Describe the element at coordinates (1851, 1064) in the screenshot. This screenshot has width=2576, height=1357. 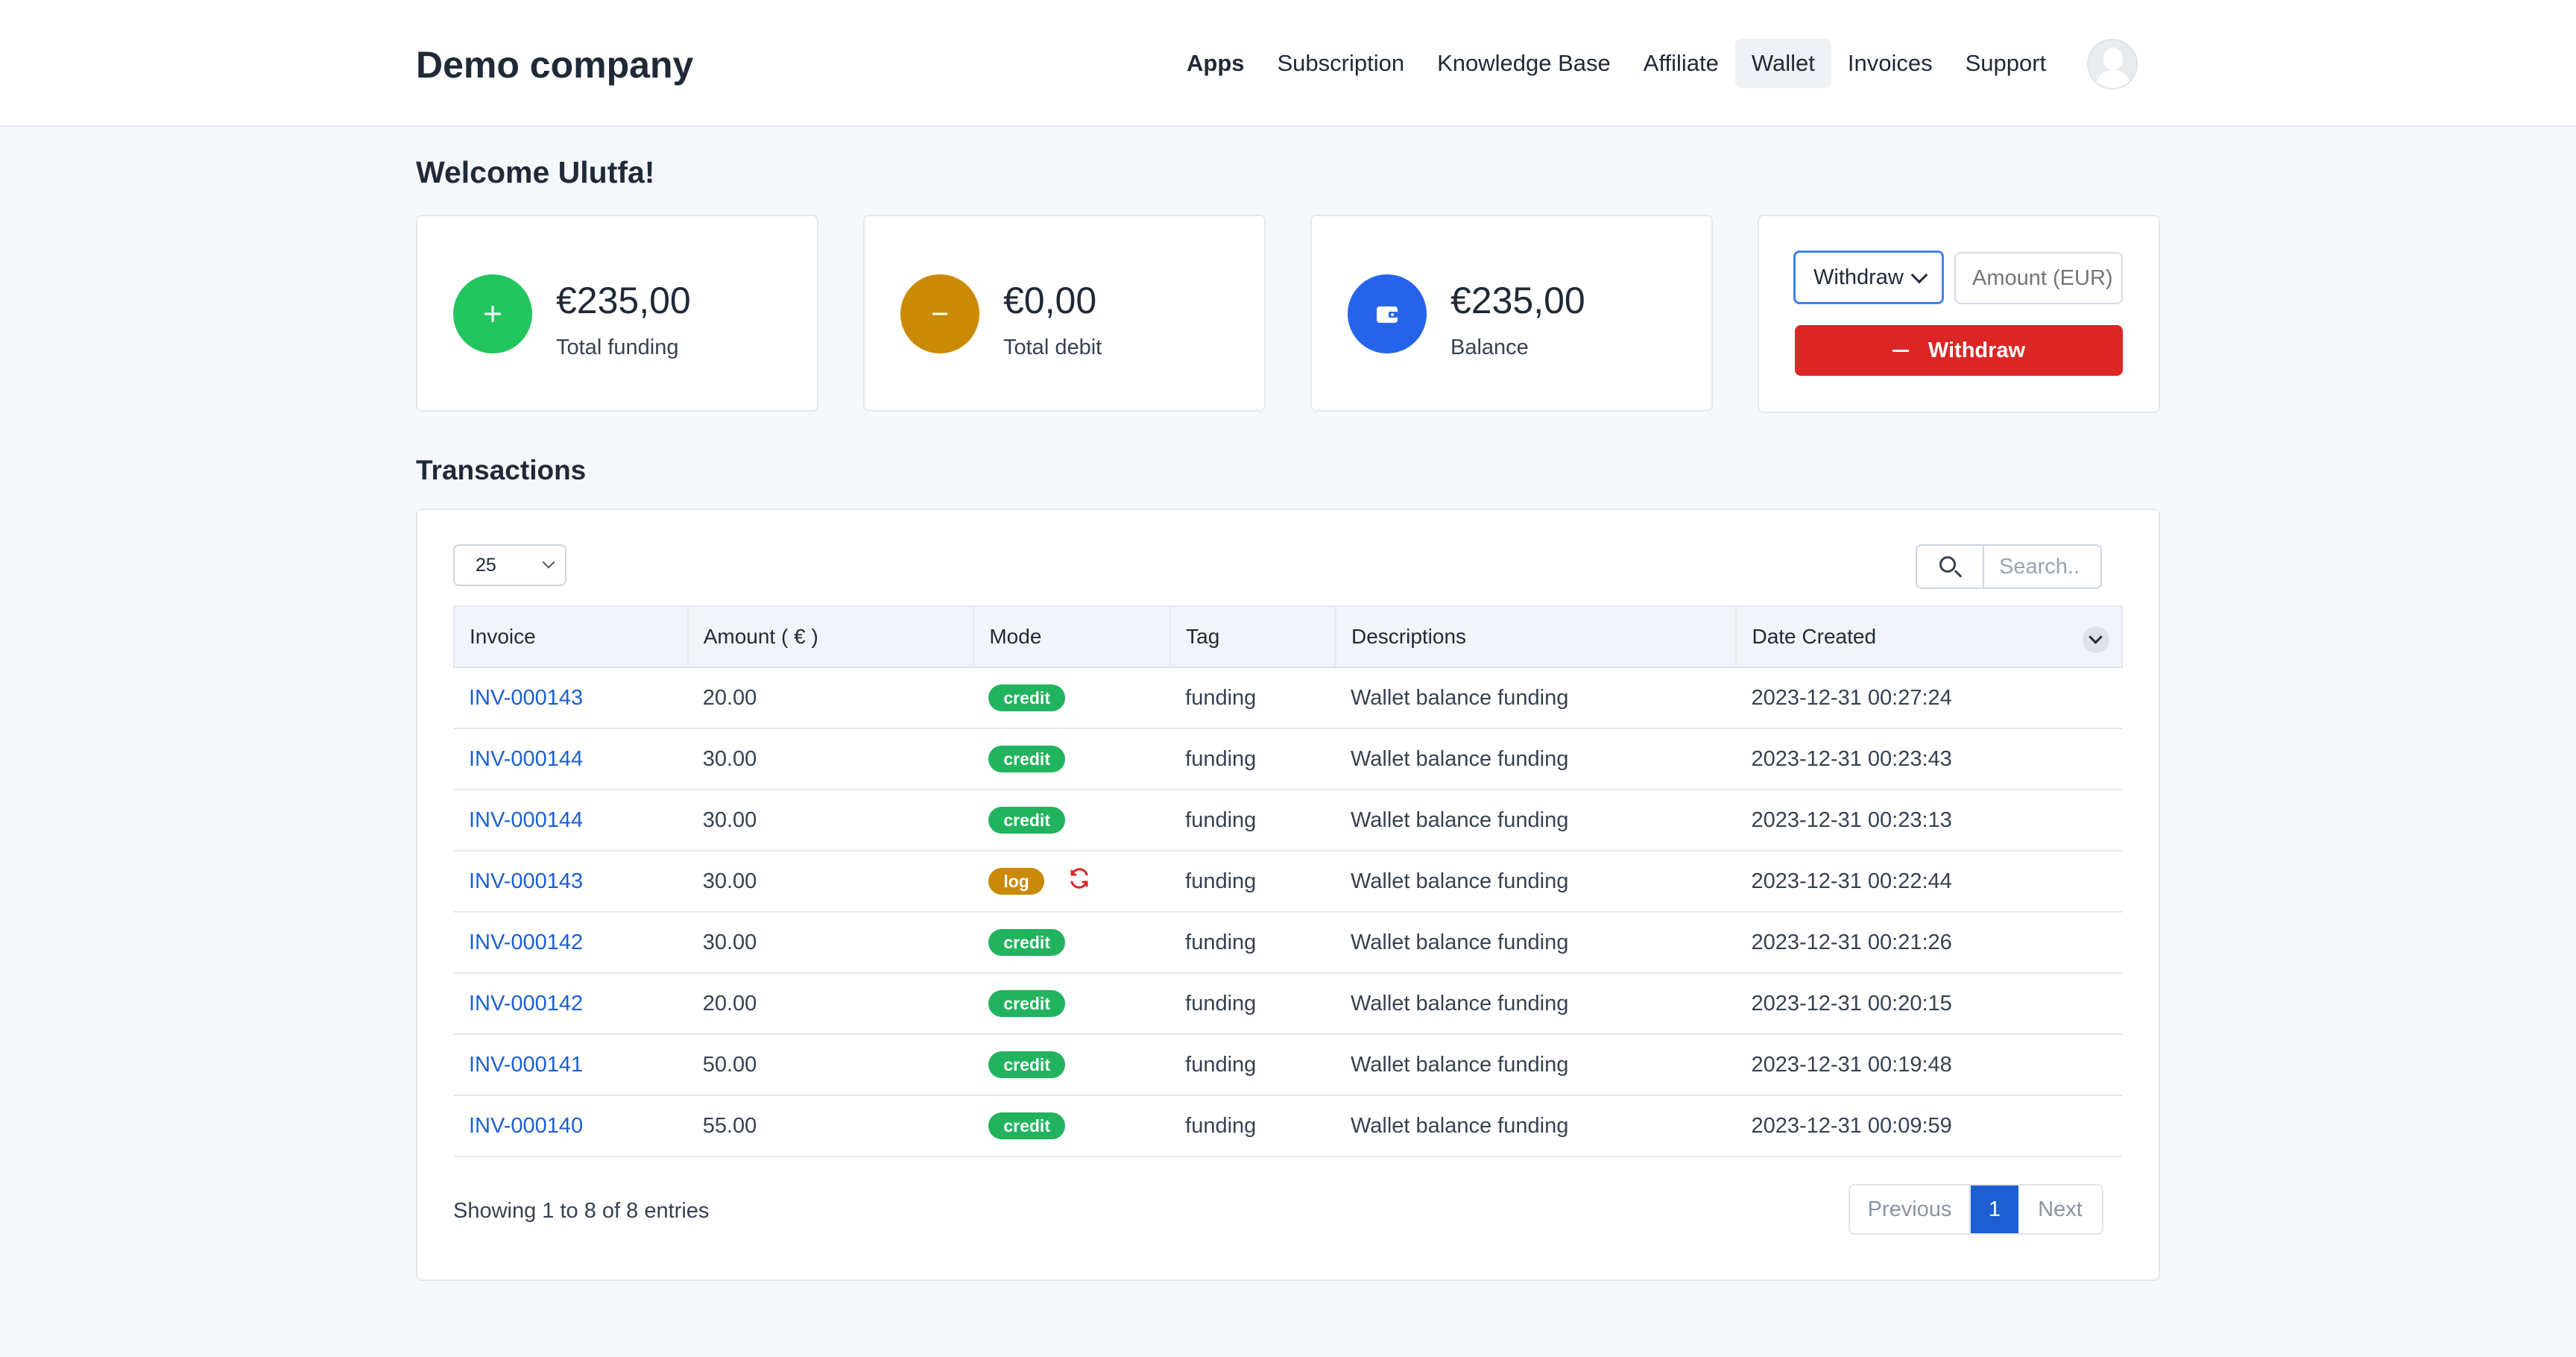
I see `date-cell: 2023-12-31 00:19:48` at that location.